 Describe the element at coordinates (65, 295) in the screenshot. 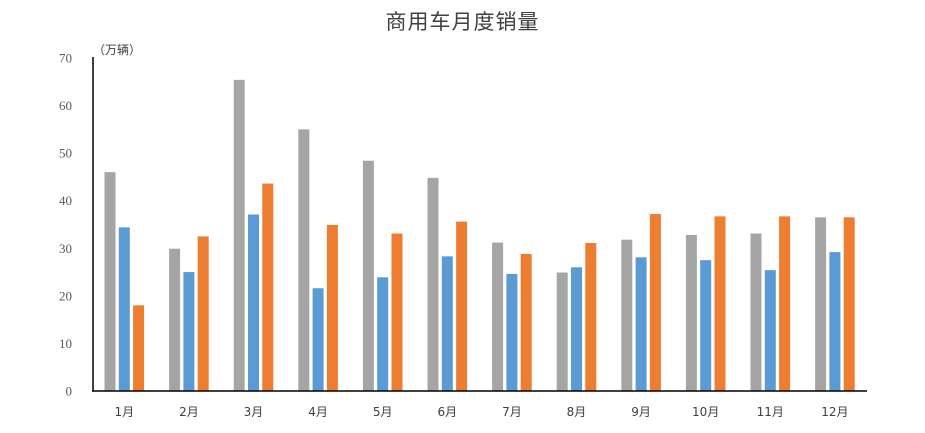

I see `y-tick-label: 20` at that location.